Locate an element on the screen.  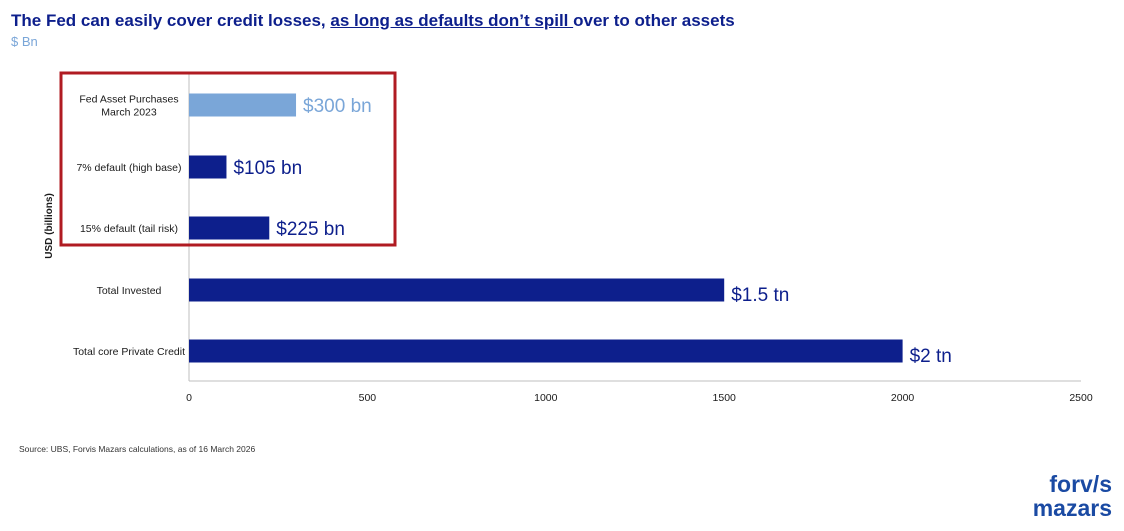
data-label: $300 bn is located at coordinates (337, 106).